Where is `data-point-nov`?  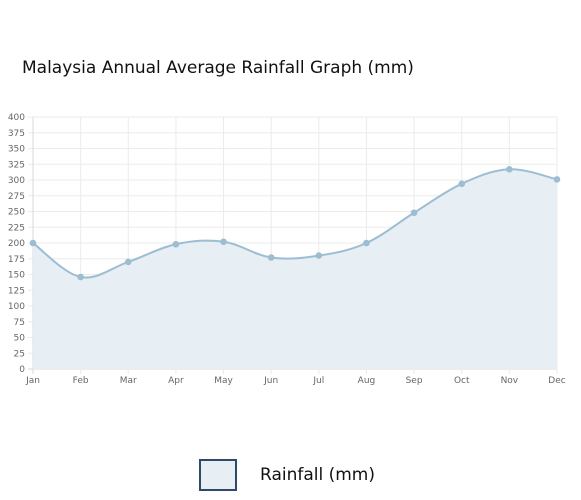
data-point-nov is located at coordinates (509, 169).